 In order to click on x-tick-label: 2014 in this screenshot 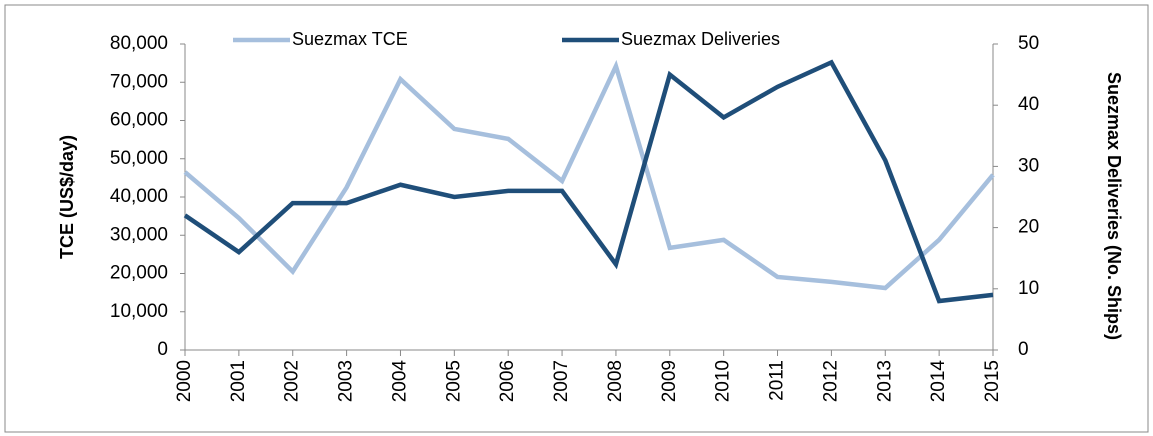, I will do `click(938, 381)`.